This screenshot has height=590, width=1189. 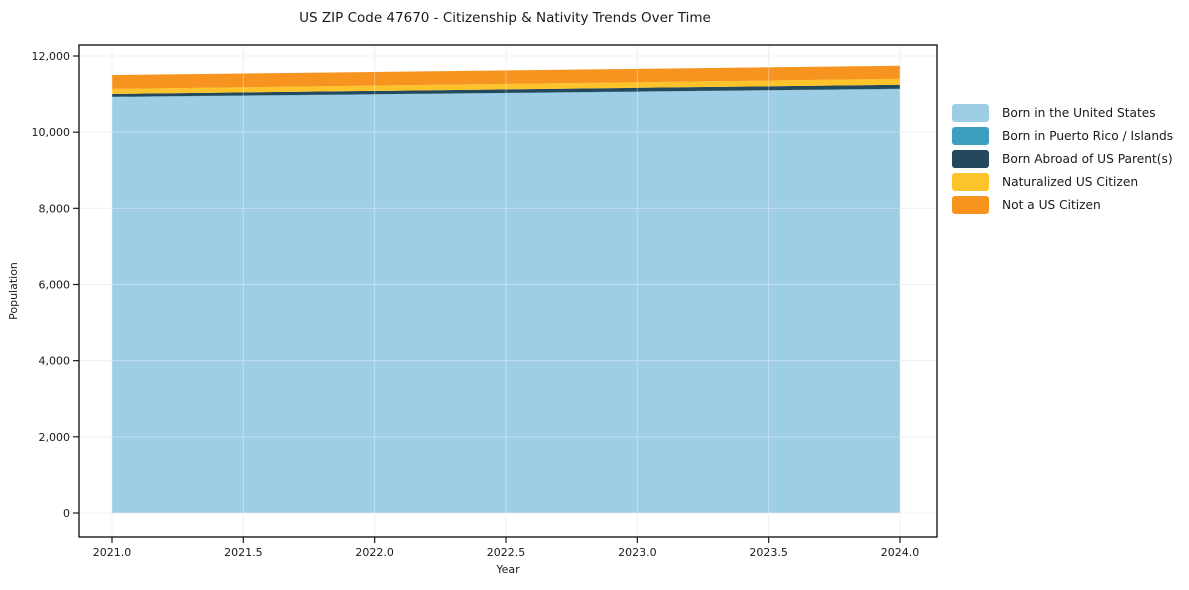 I want to click on y-tick-label: 0, so click(x=66, y=513).